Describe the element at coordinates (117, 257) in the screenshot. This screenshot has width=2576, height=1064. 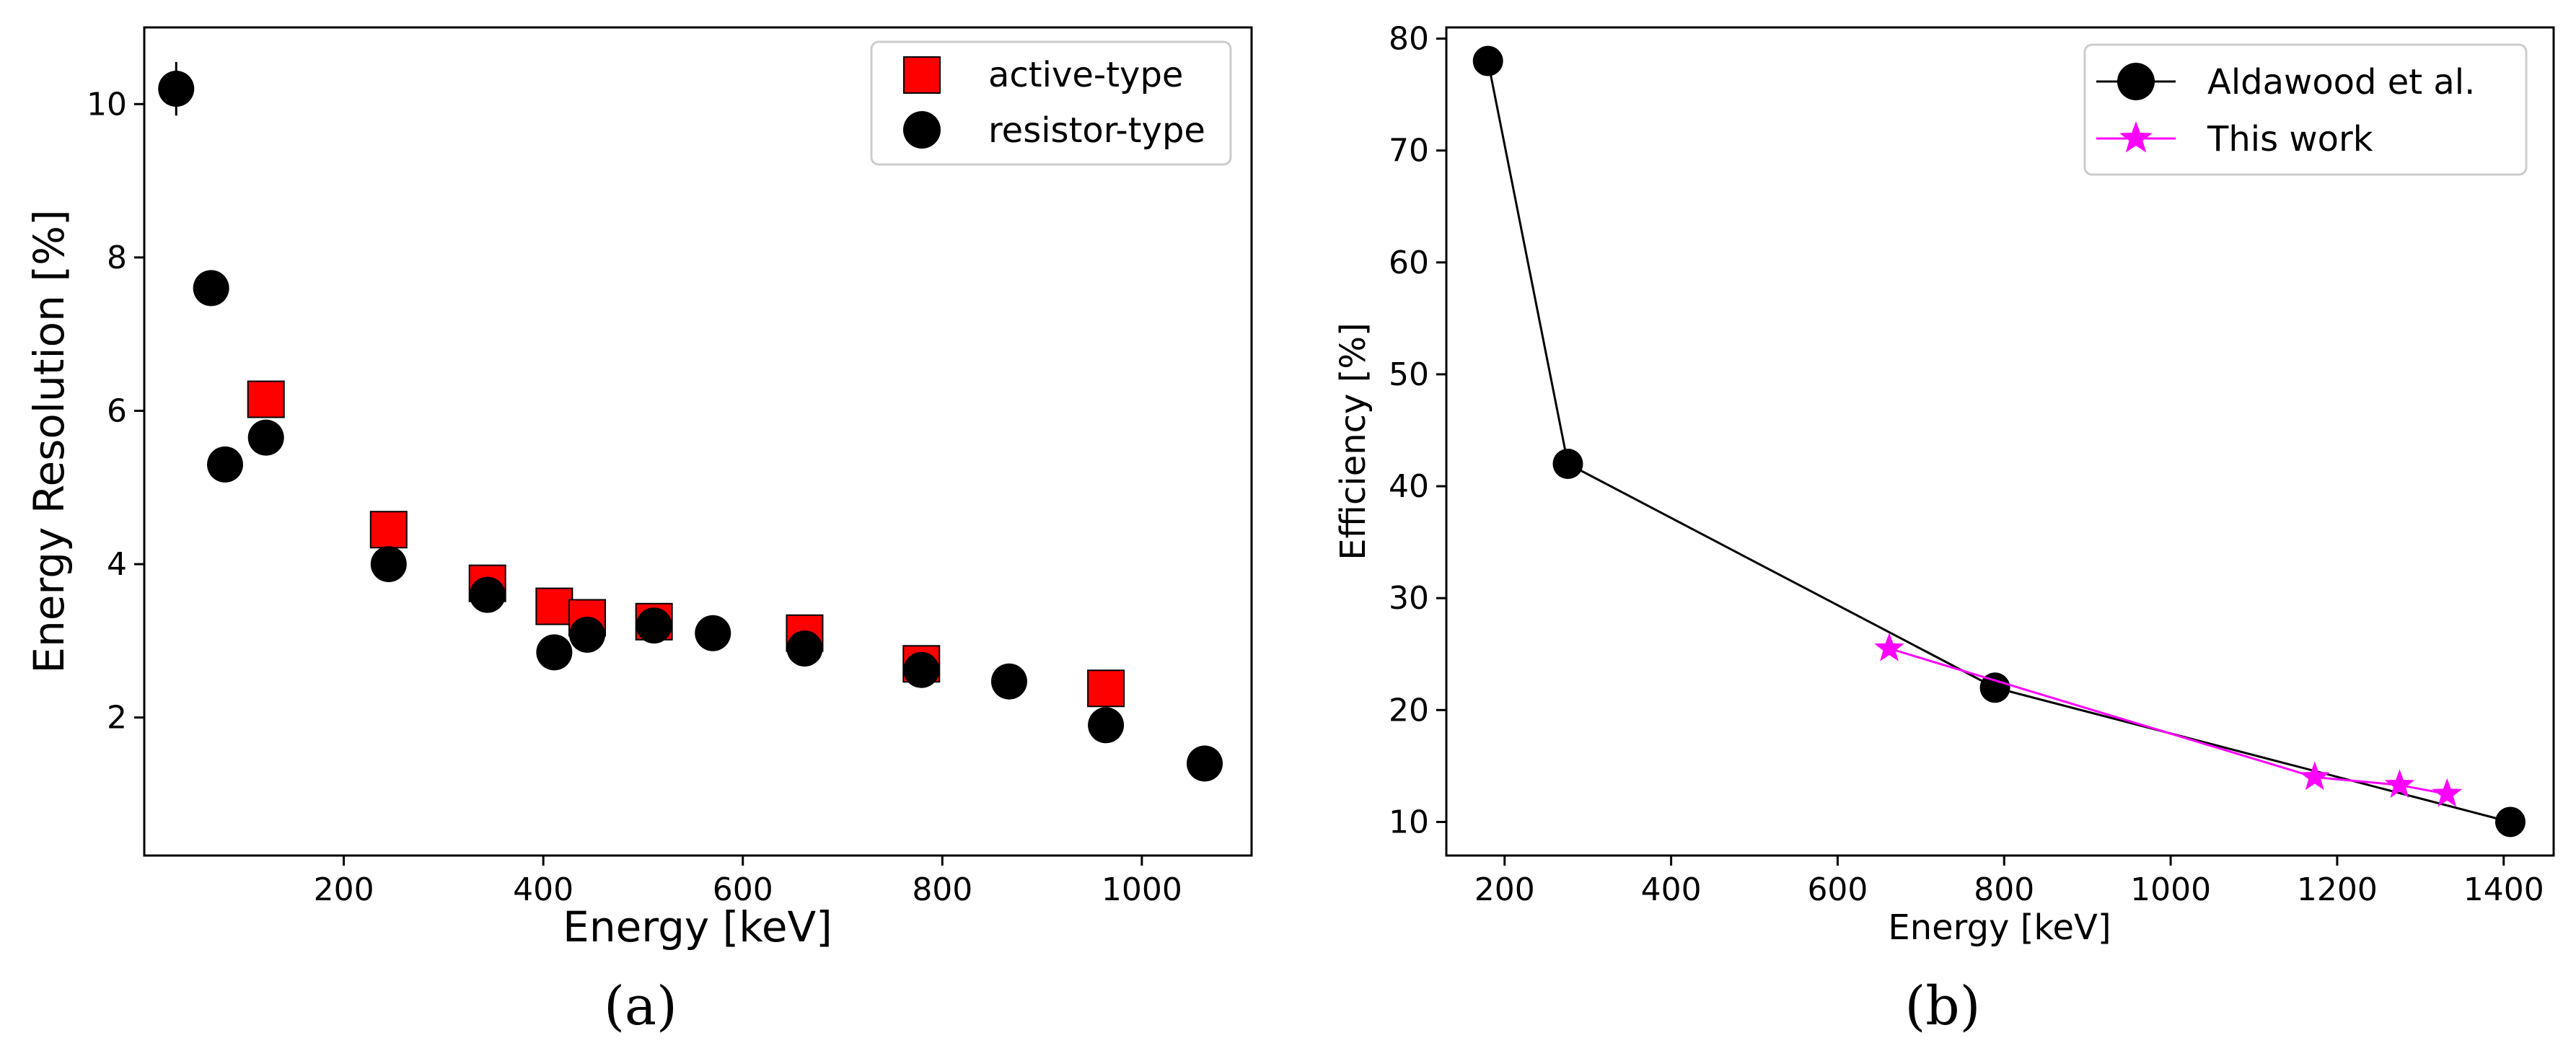
I see `y-tick-label: 8` at that location.